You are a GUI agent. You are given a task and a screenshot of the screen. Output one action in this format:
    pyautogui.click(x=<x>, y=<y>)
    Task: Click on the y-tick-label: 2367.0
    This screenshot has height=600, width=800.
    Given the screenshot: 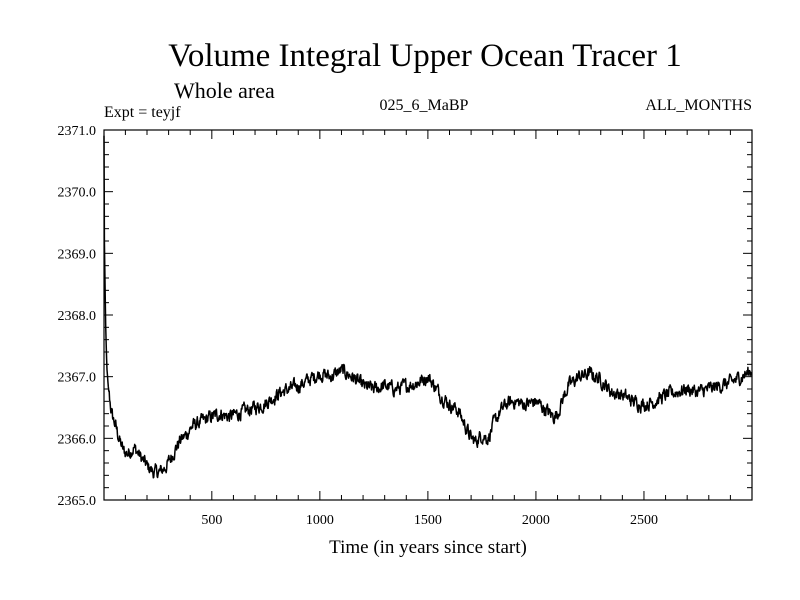 What is the action you would take?
    pyautogui.click(x=77, y=378)
    